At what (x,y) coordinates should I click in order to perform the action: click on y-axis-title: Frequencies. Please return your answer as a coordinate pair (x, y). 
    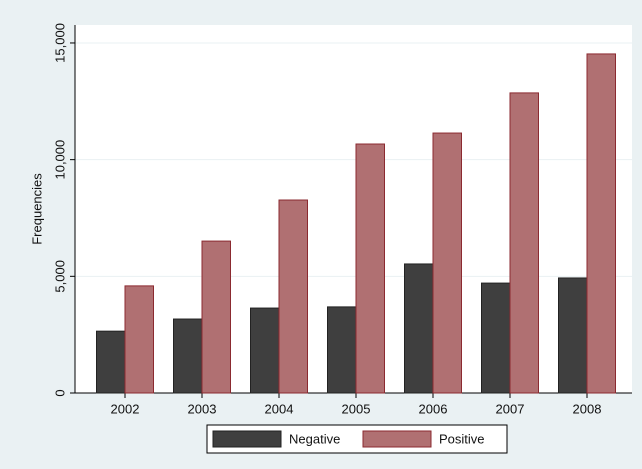
    Looking at the image, I should click on (36, 209).